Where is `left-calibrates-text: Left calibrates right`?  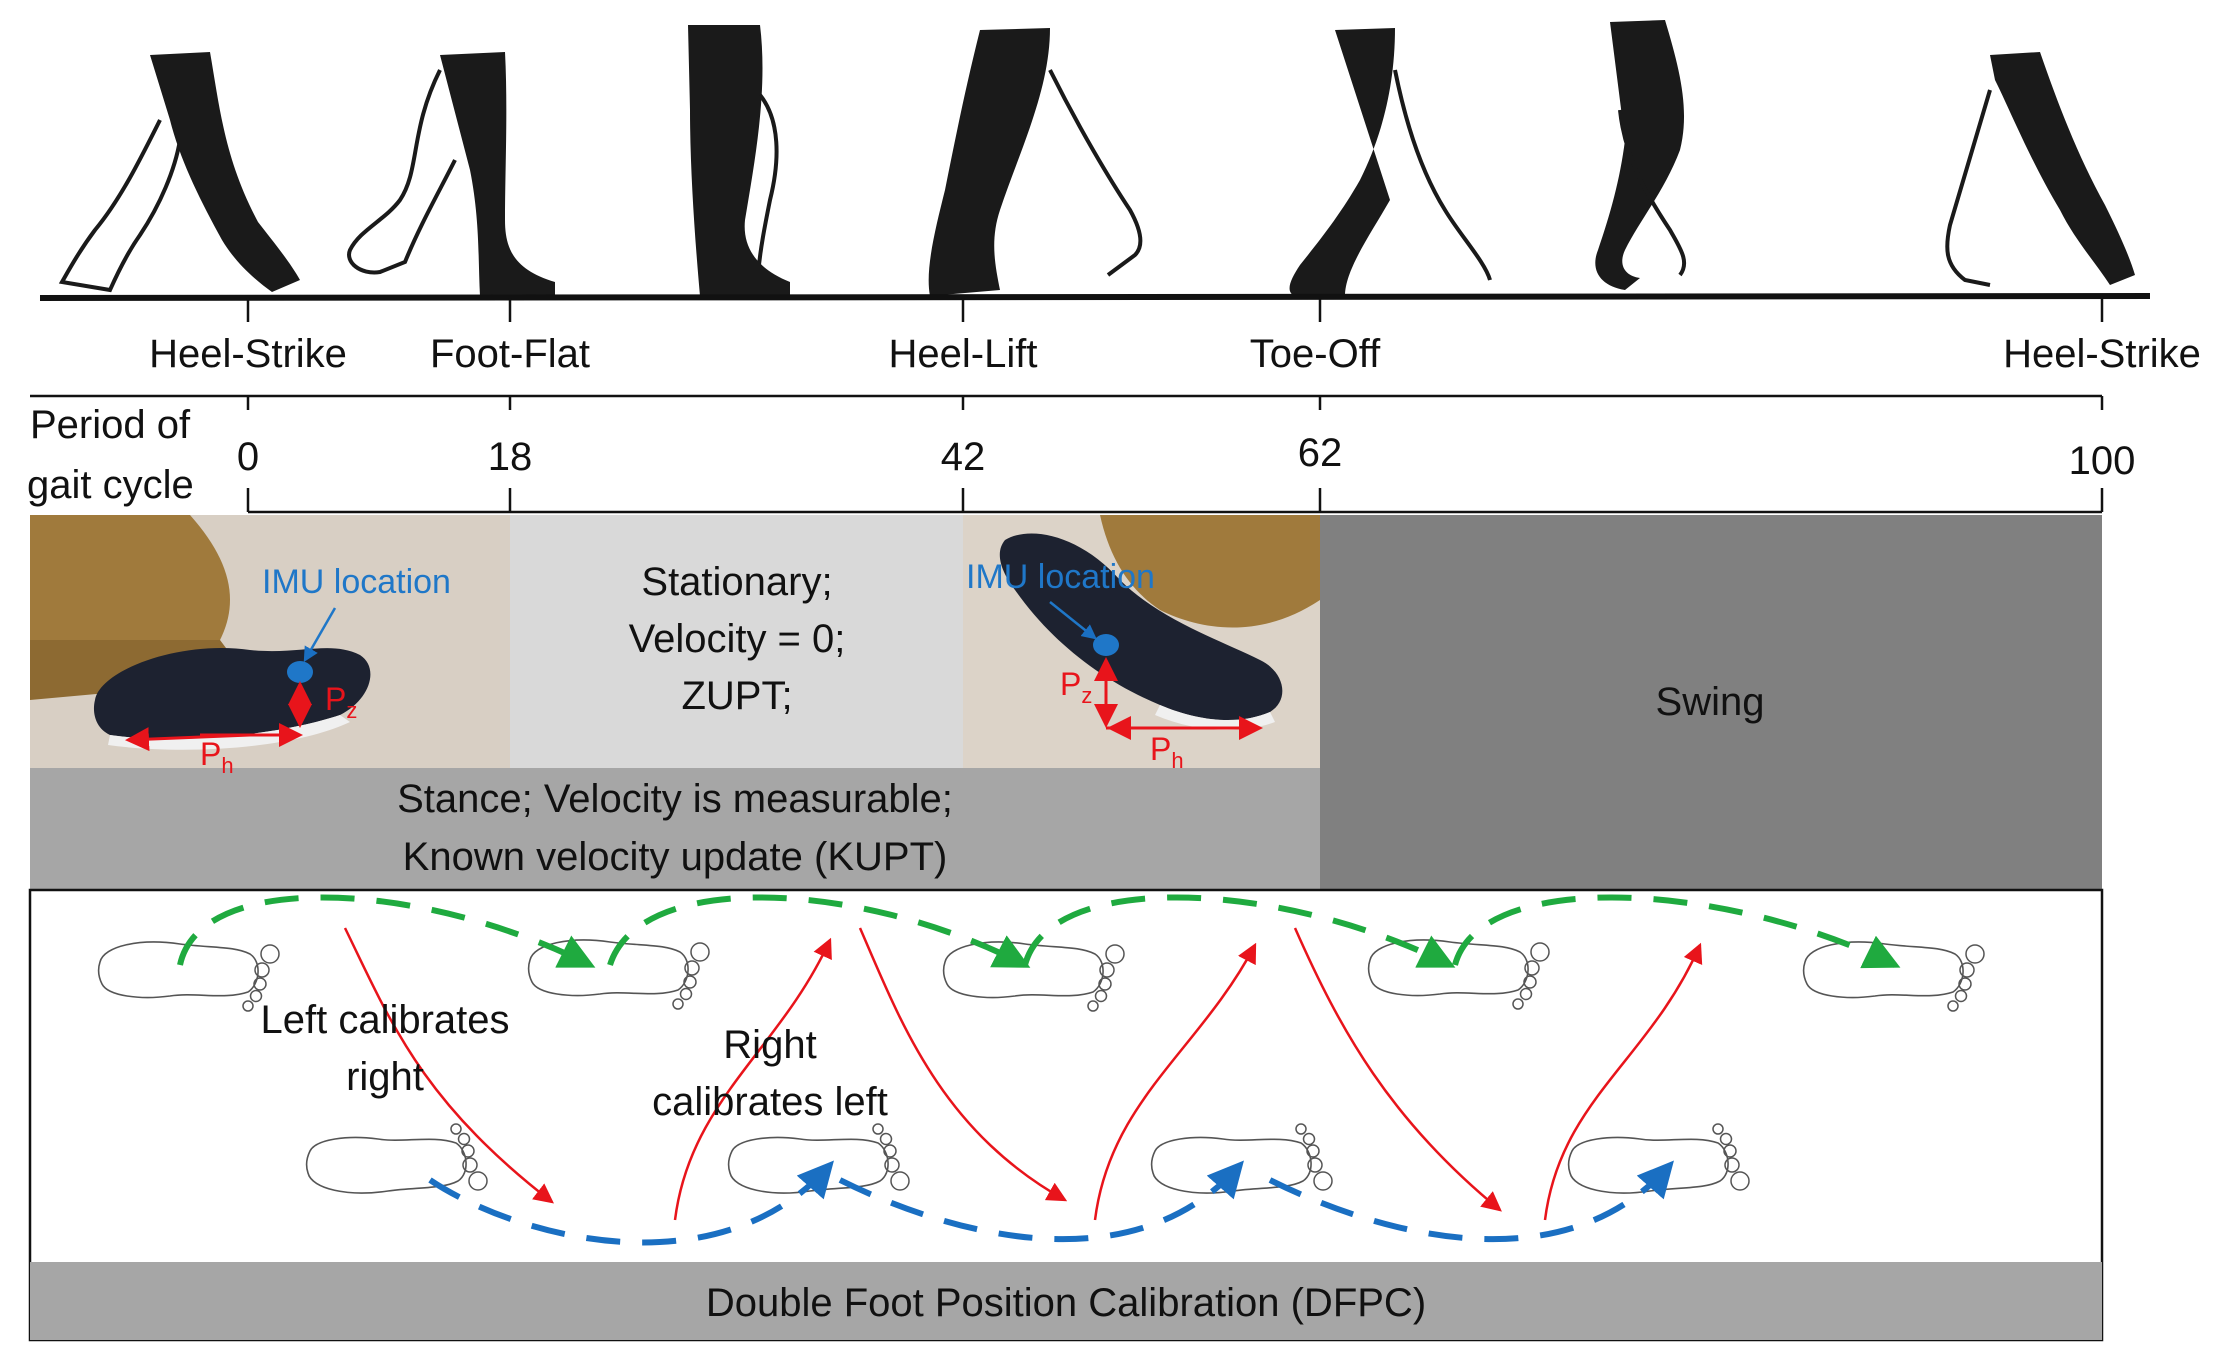 left-calibrates-text: Left calibrates right is located at coordinates (384, 1048).